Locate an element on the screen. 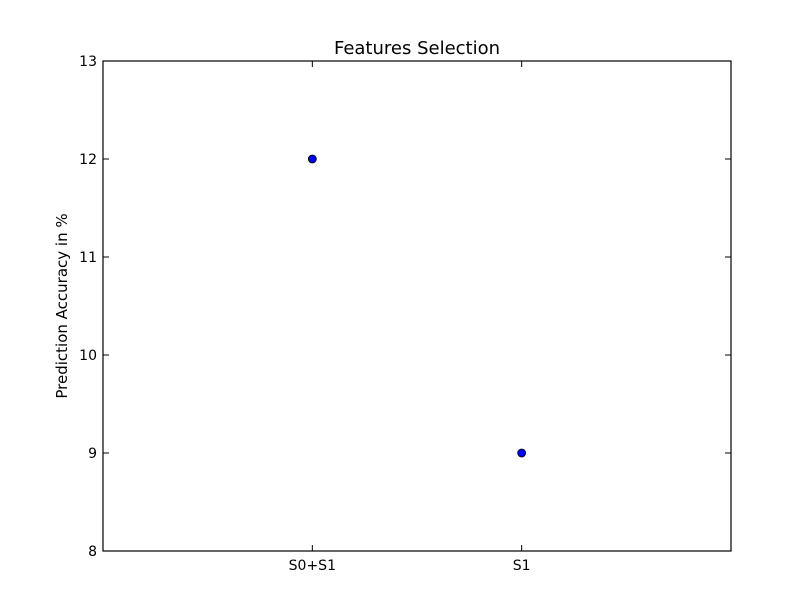  y-axis-label: Prediction Accuracy in % is located at coordinates (62, 305).